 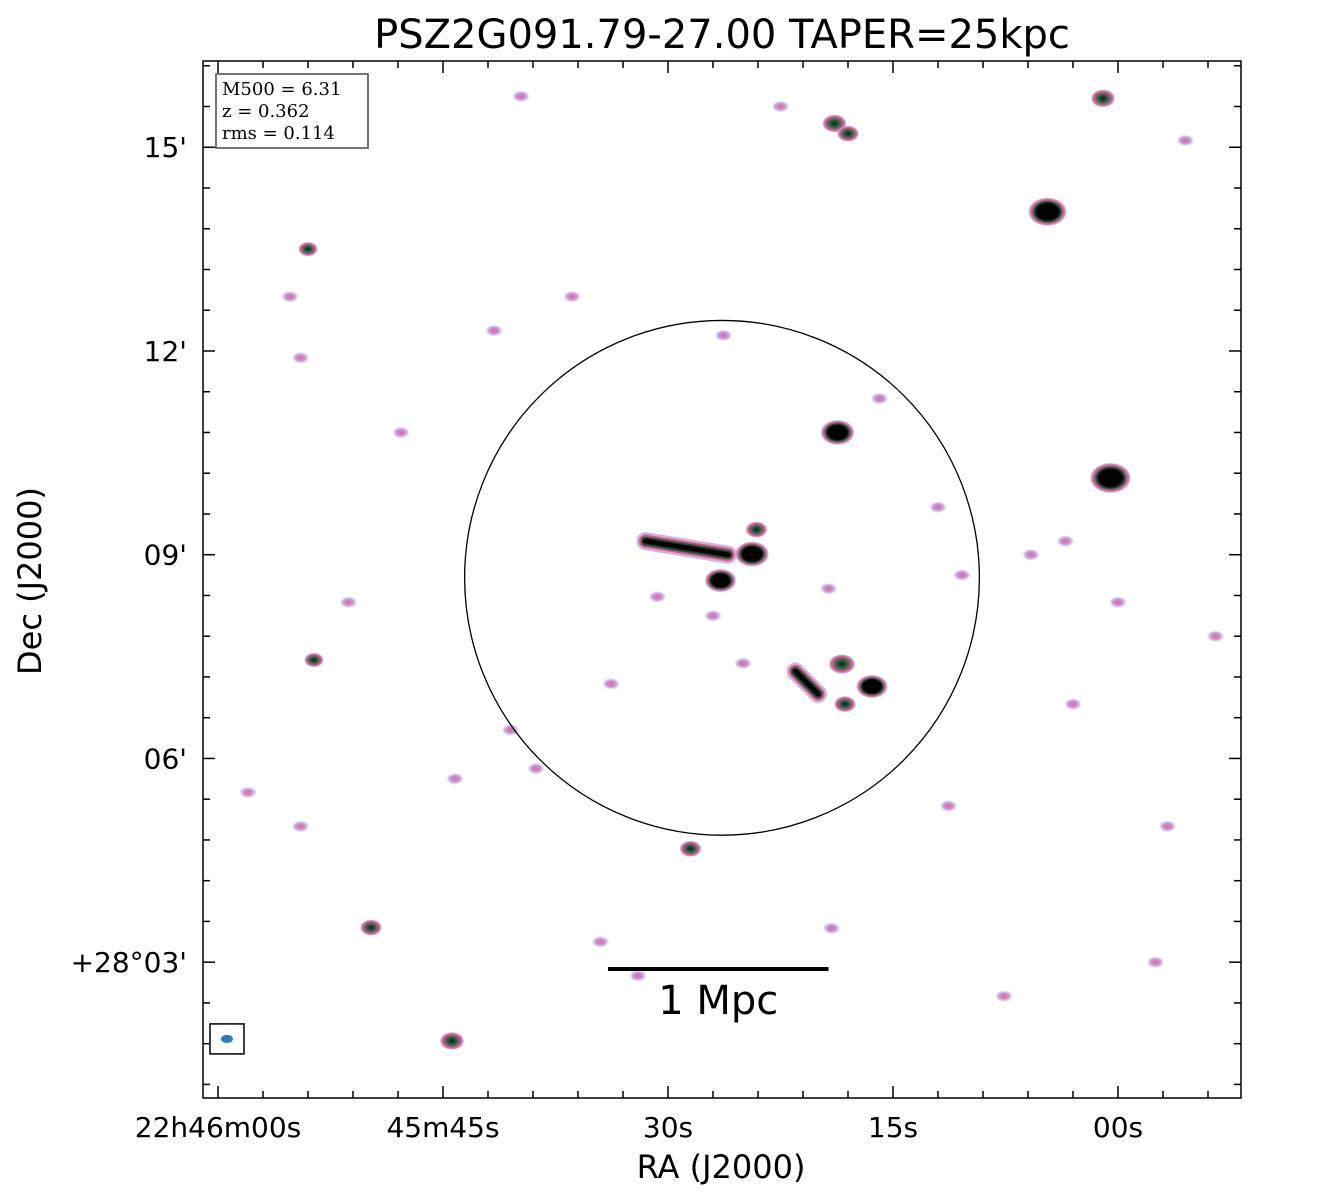 I want to click on y-tick-label: 09', so click(x=165, y=555).